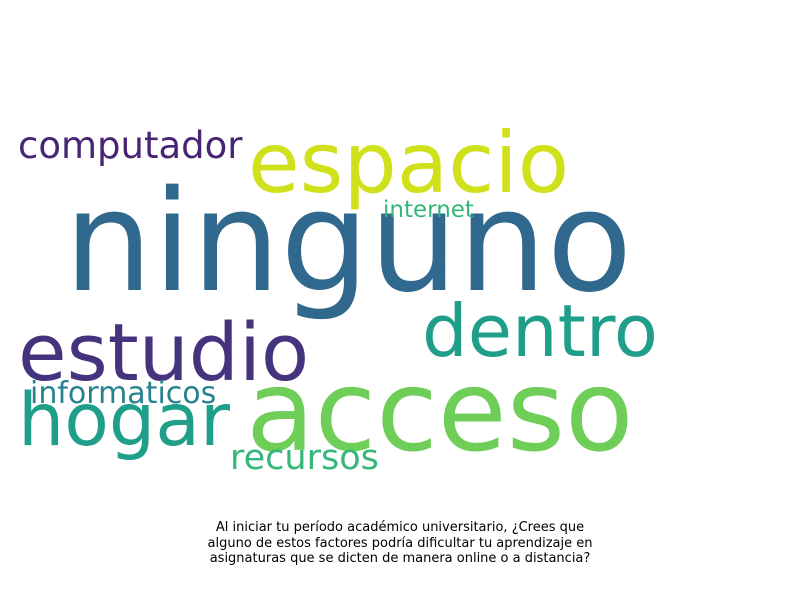  I want to click on word-acceso: acceso, so click(440, 412).